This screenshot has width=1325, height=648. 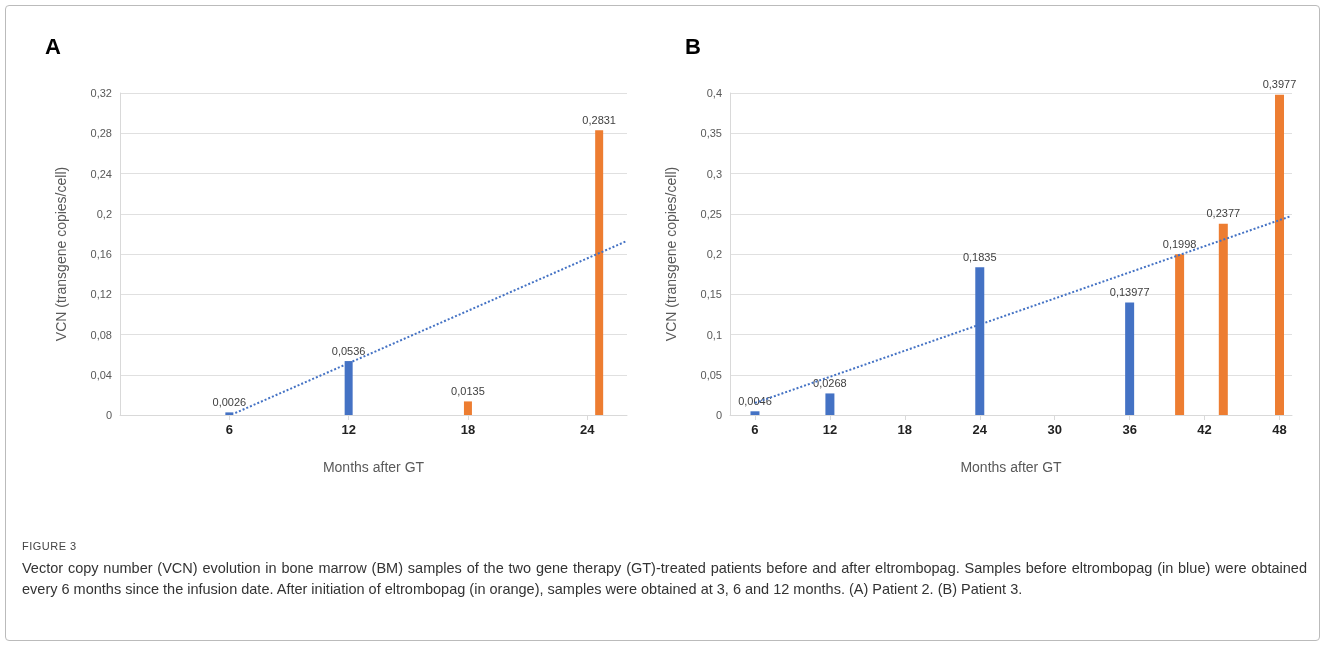 I want to click on y-tick-label: 0,3, so click(x=714, y=173).